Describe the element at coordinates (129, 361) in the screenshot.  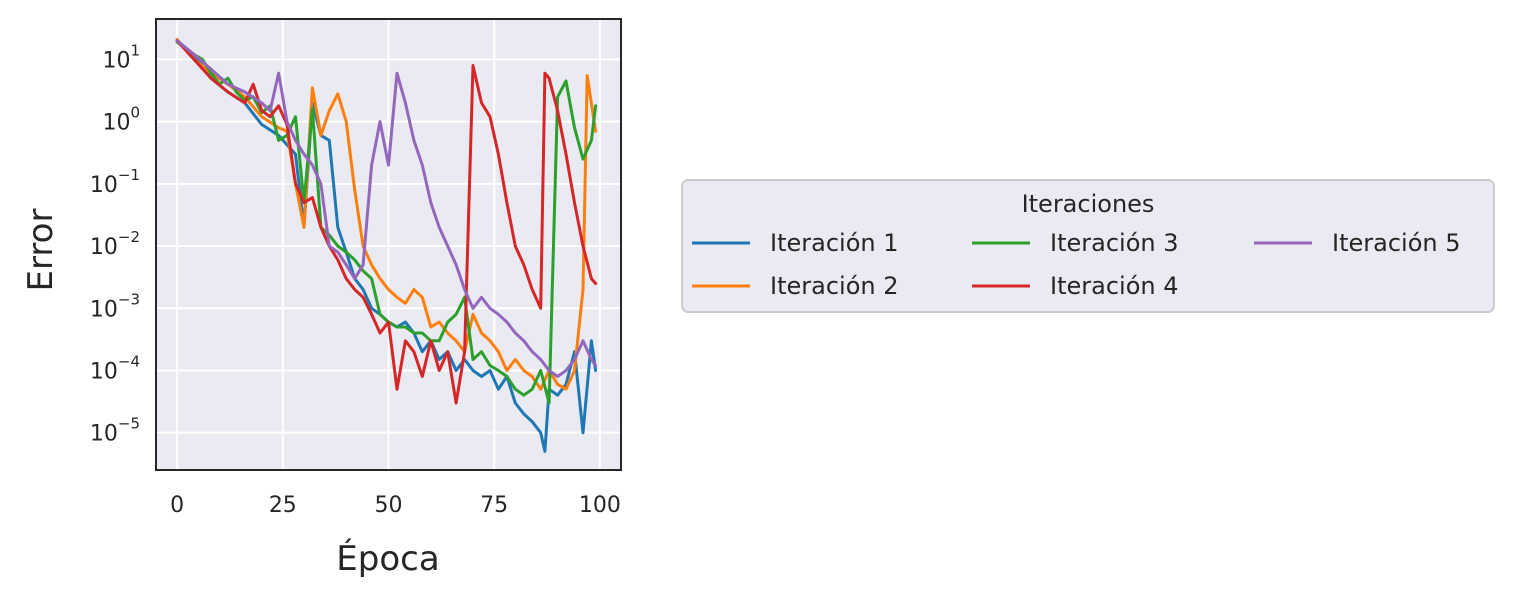
I see `y-tick-exponent: −4` at that location.